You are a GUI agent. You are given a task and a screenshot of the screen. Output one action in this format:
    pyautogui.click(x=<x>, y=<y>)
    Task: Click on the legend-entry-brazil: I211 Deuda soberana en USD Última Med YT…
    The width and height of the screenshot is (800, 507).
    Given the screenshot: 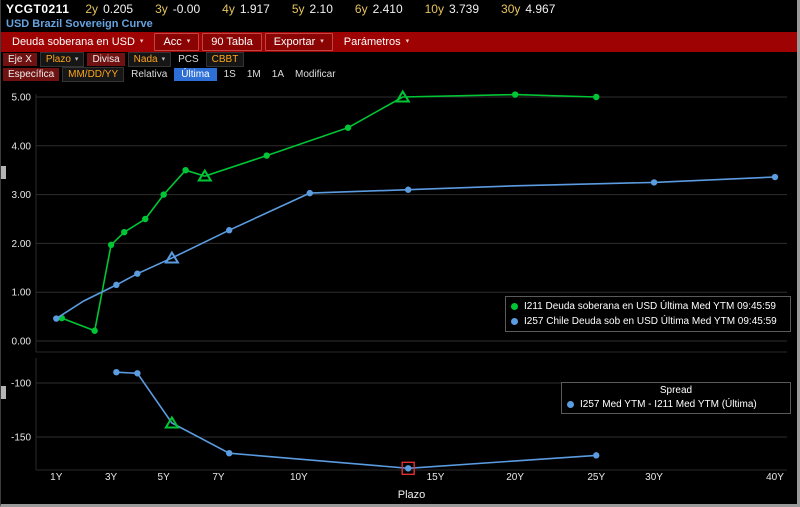 What is the action you would take?
    pyautogui.click(x=648, y=306)
    